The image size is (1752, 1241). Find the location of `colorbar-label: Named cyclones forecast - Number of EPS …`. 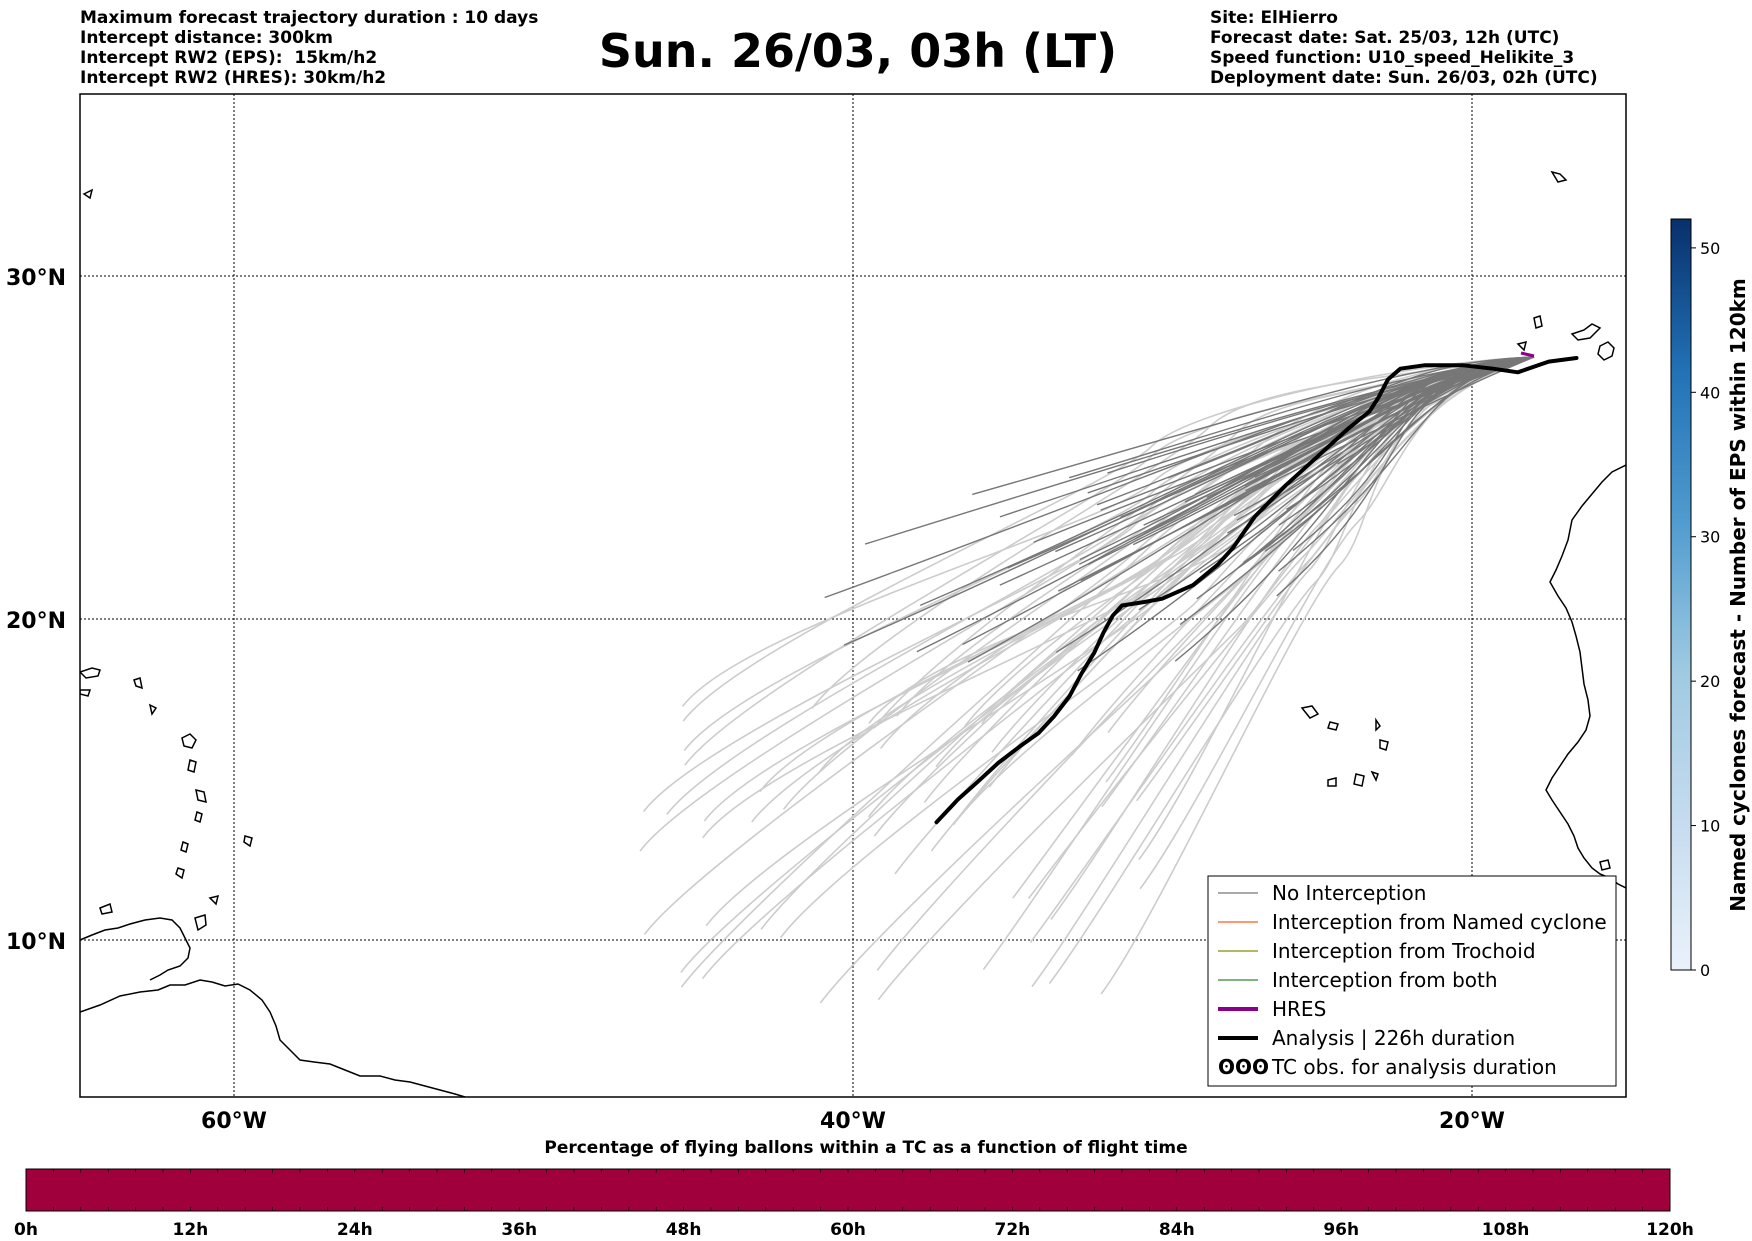

colorbar-label: Named cyclones forecast - Number of EPS … is located at coordinates (1738, 595).